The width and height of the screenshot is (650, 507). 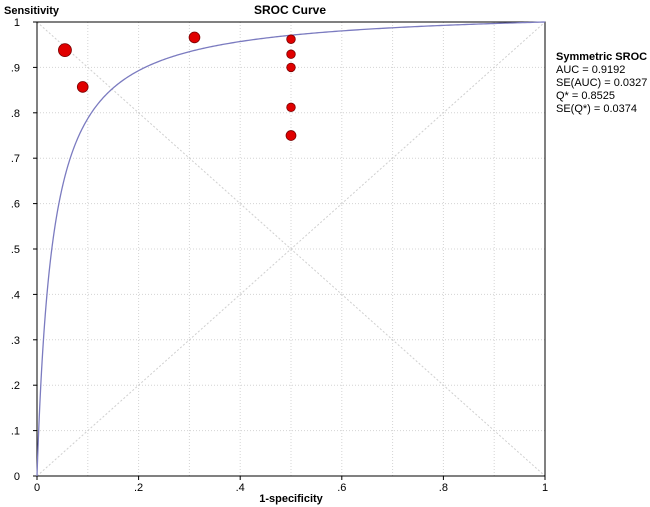 I want to click on y-axis-ticks: 0 .1 .2 .3 .4 .5 .6 .7 .8 .9 1, so click(x=24, y=250).